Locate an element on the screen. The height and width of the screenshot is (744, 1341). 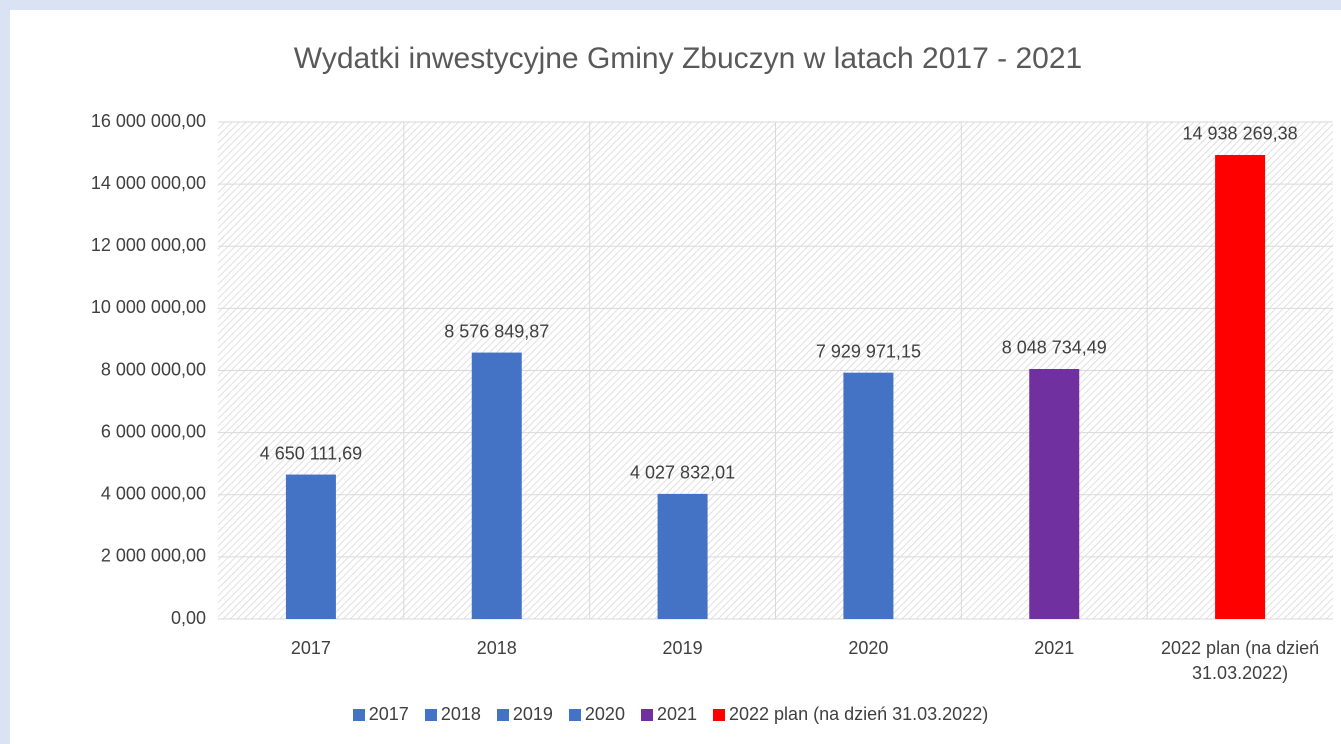
legend-label: 2019 is located at coordinates (532, 714).